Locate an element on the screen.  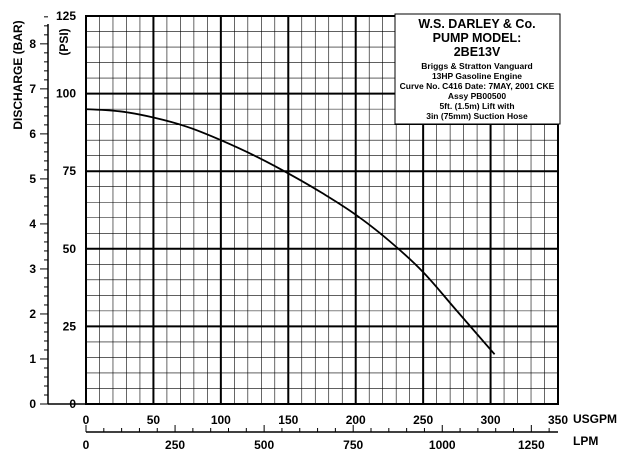
y-tick-label-bar: 1 is located at coordinates (32, 359).